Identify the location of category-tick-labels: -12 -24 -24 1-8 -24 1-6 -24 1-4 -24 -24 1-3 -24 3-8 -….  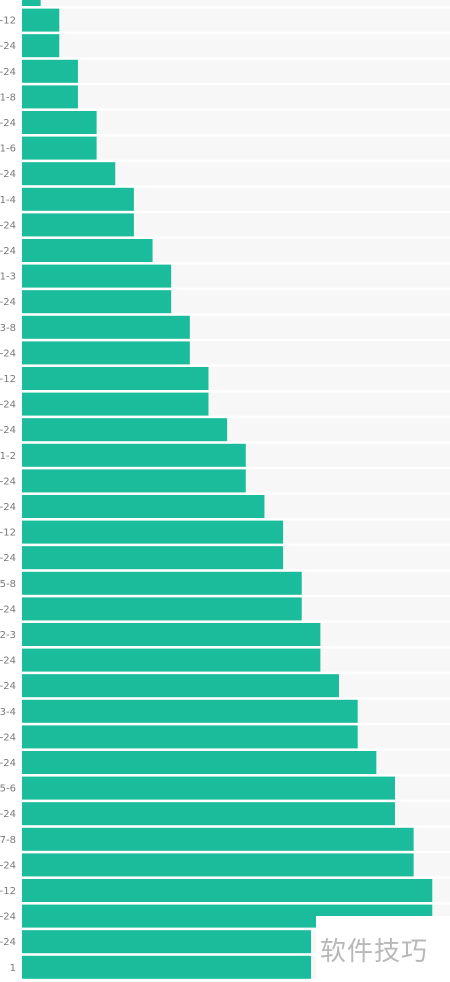
(8, 495).